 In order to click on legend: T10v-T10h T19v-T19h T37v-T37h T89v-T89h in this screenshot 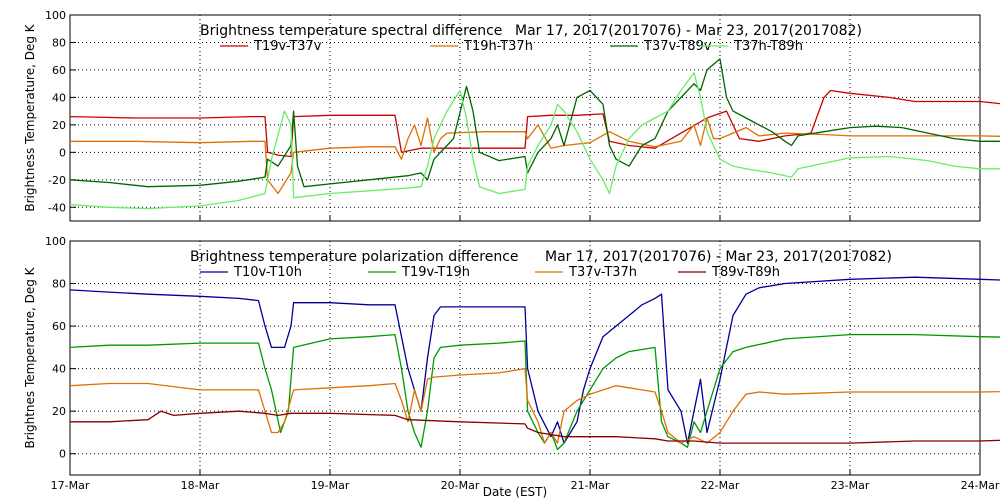, I will do `click(490, 272)`.